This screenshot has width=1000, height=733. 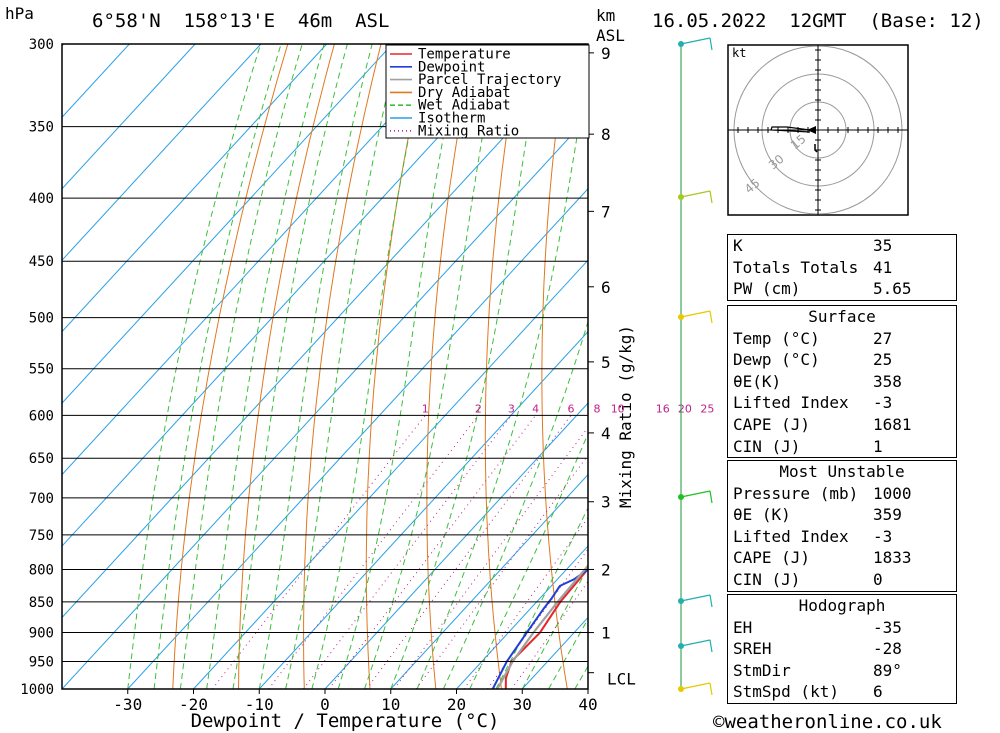 What do you see at coordinates (621, 679) in the screenshot?
I see `lcl-label: LCL` at bounding box center [621, 679].